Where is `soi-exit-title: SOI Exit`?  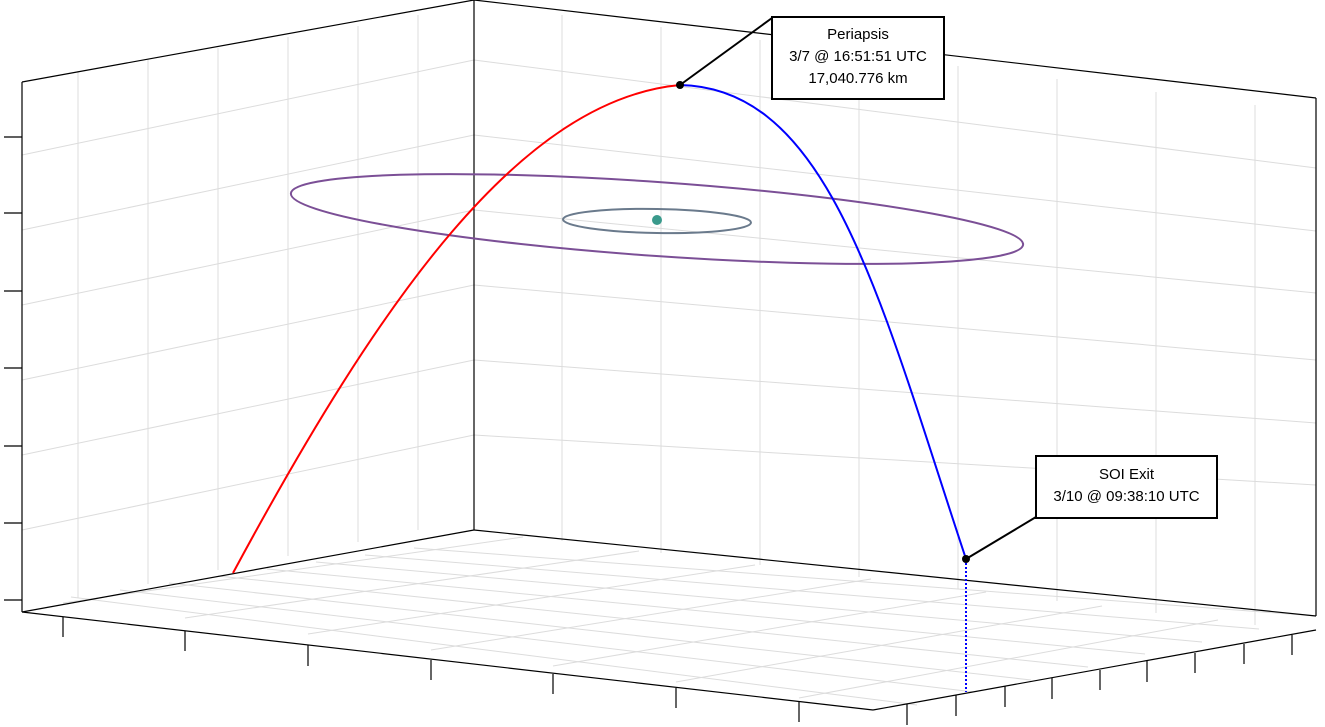
soi-exit-title: SOI Exit is located at coordinates (1126, 474).